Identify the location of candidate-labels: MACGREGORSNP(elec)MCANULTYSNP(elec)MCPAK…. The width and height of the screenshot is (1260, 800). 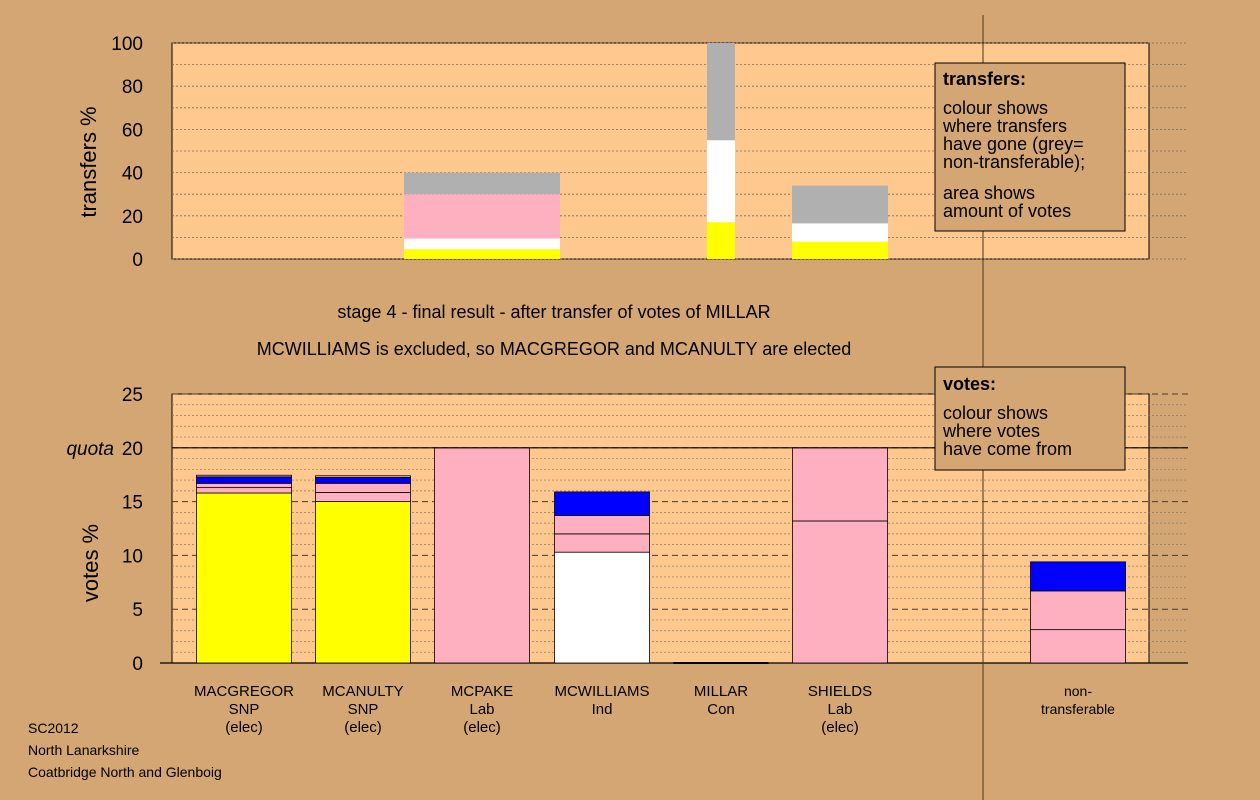
(654, 709).